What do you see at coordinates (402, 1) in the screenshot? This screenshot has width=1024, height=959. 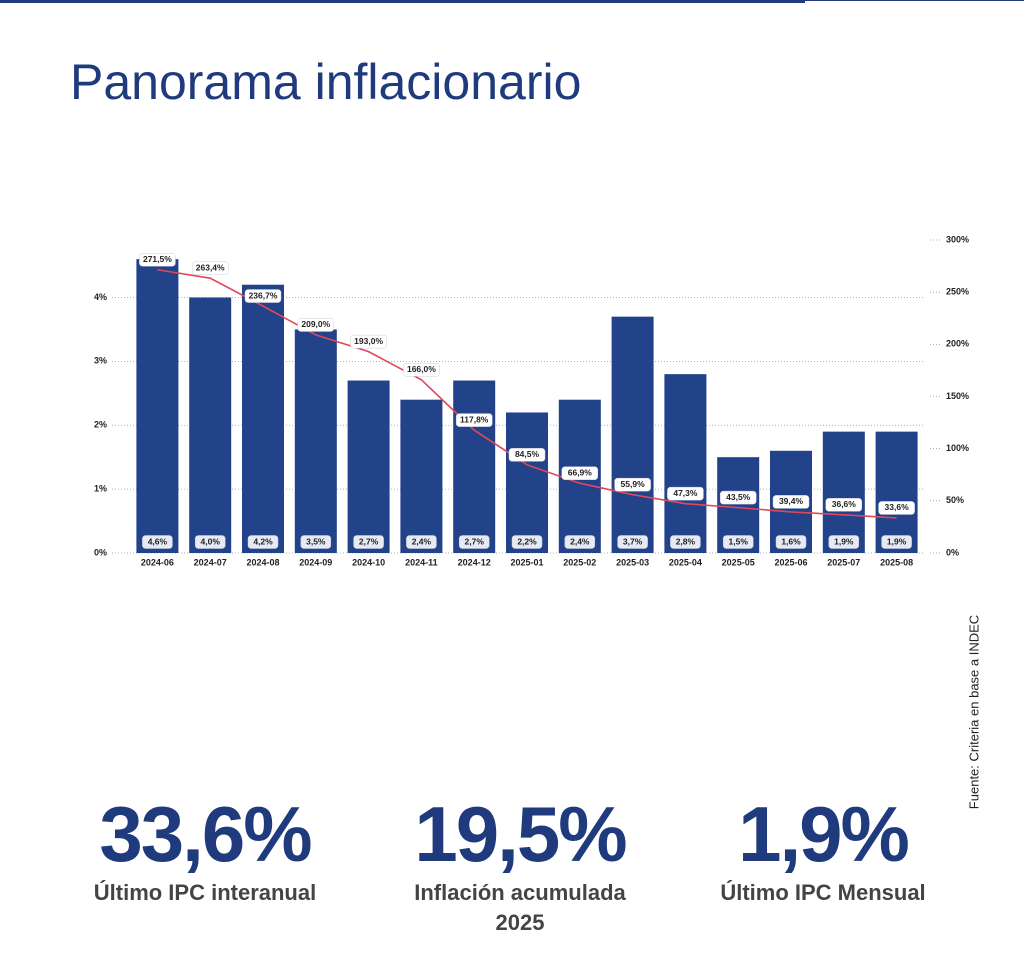 I see `top-rule` at bounding box center [402, 1].